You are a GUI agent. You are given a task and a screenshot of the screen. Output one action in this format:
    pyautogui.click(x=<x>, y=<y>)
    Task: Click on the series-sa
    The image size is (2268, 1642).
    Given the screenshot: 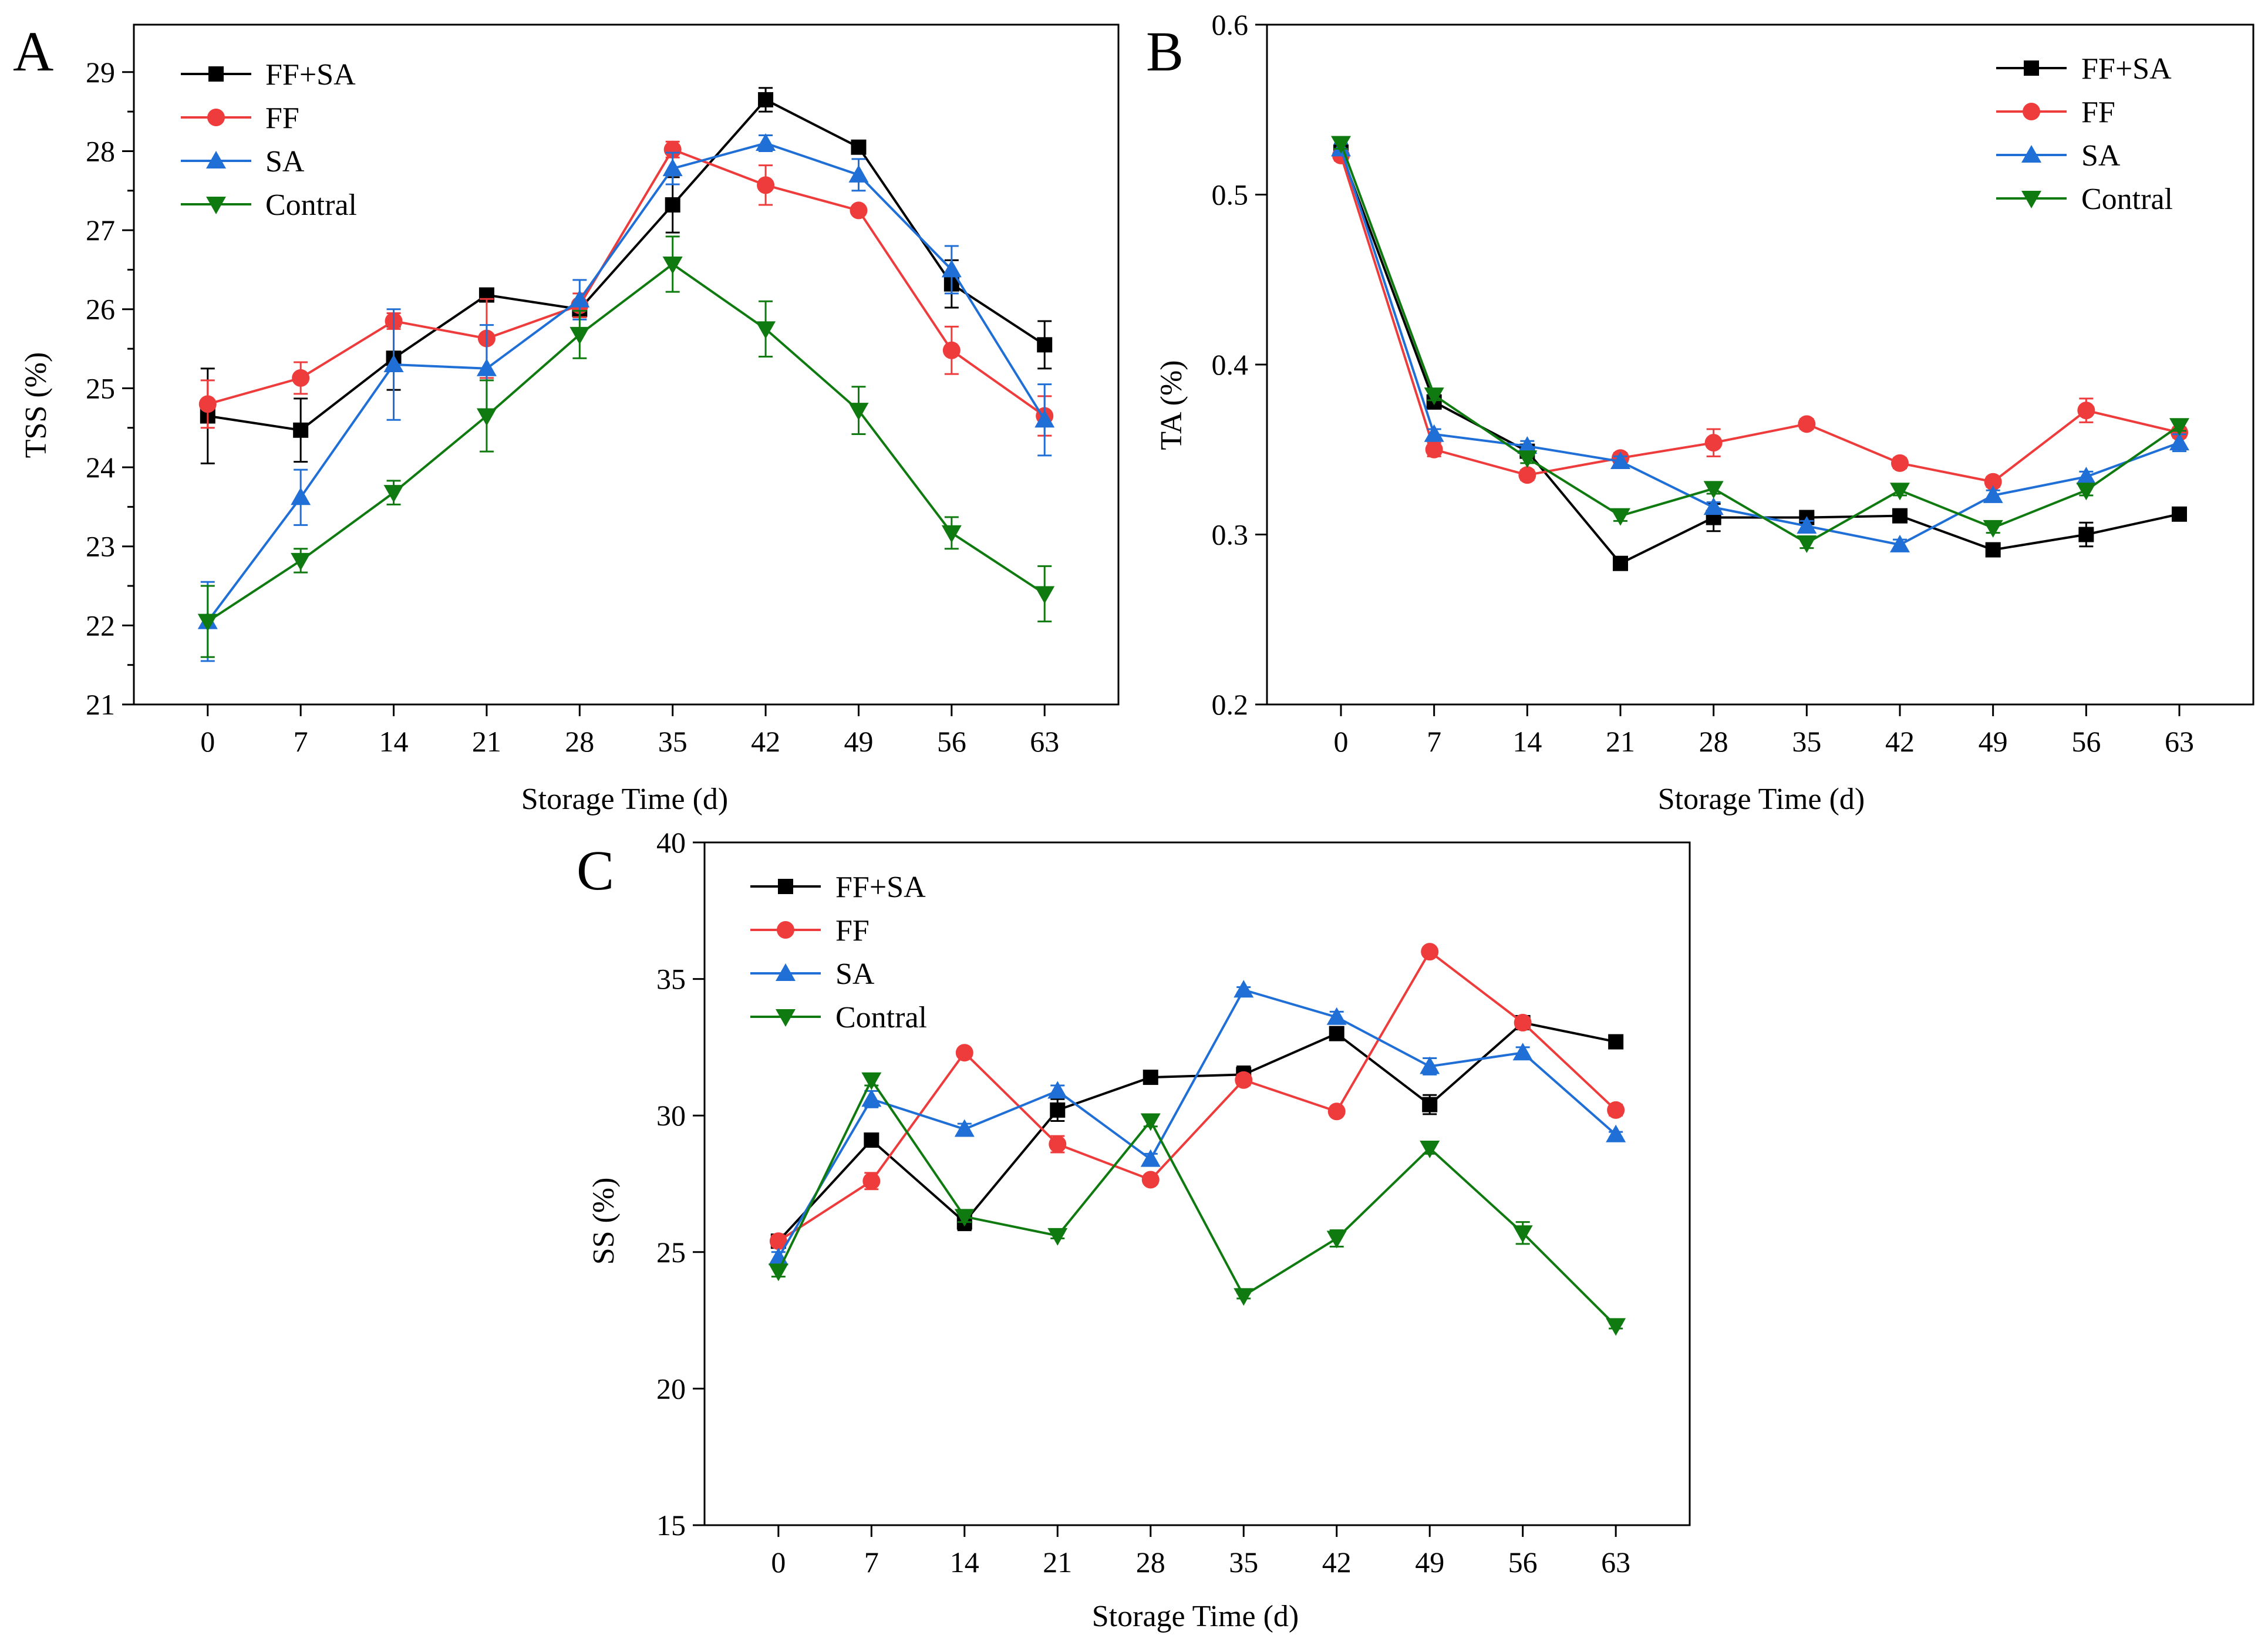 What is the action you would take?
    pyautogui.click(x=1760, y=345)
    